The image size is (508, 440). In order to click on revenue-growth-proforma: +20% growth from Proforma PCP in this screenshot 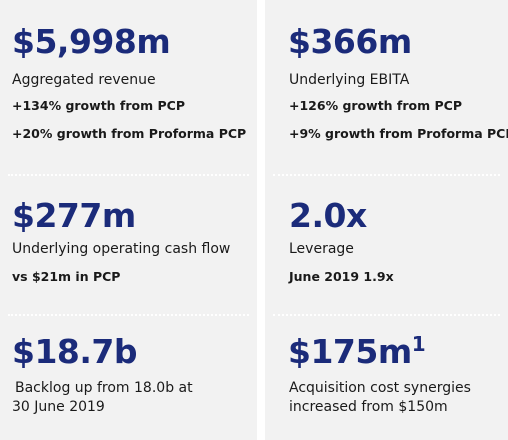, I will do `click(129, 133)`.